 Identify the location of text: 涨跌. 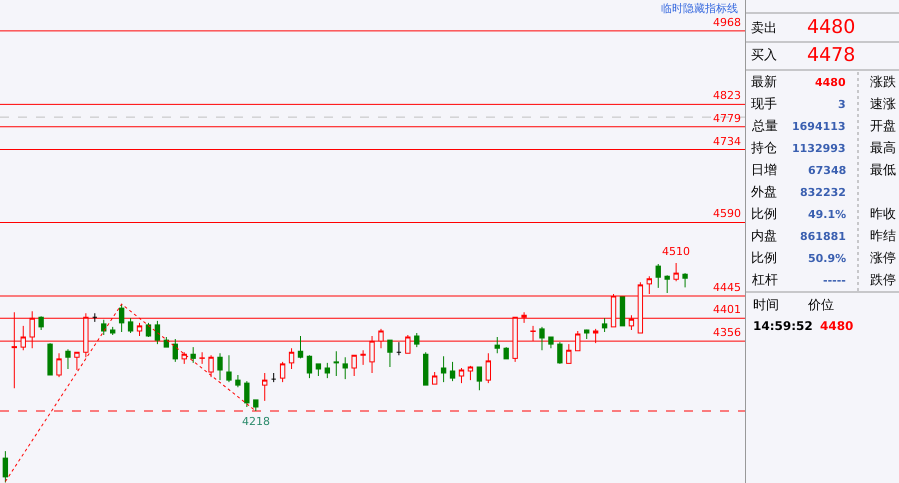
(883, 82).